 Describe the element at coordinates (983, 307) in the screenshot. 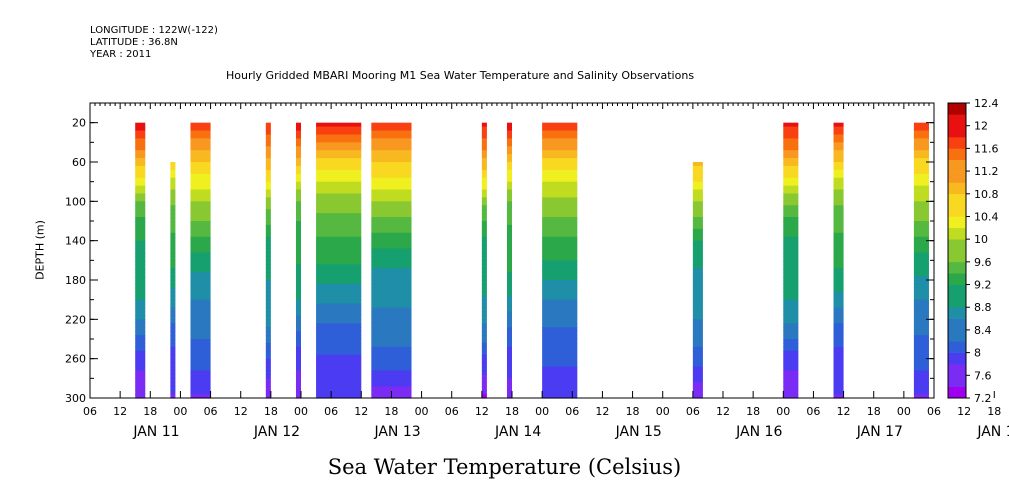

I see `colorbar-tick-label: 8.8` at that location.